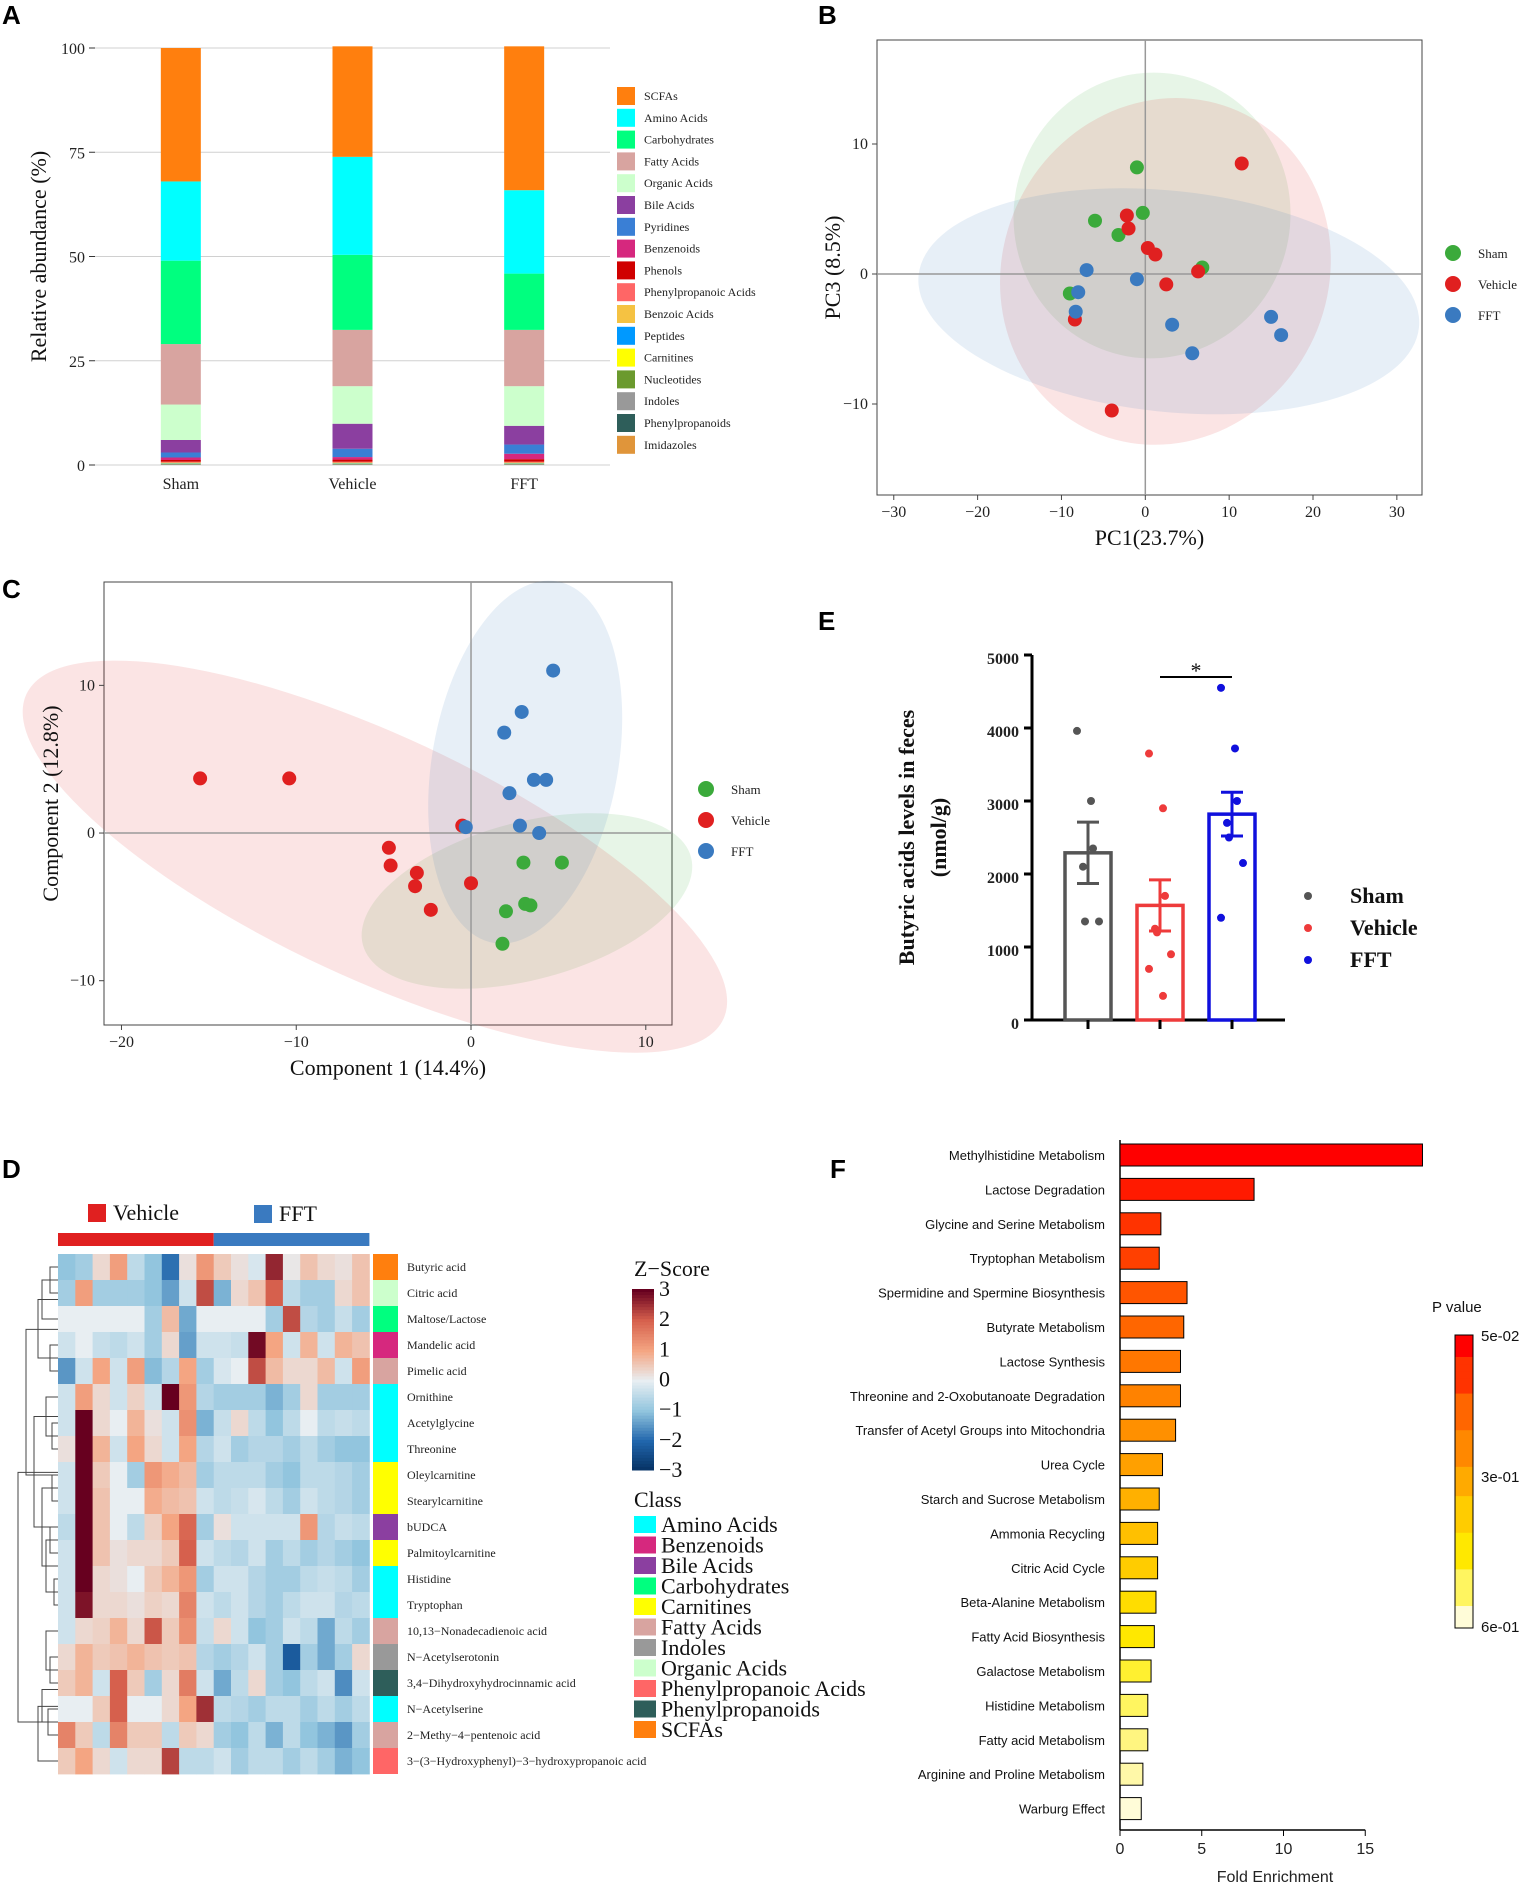 The image size is (1535, 1890). I want to click on row-label: bUDCA, so click(427, 1527).